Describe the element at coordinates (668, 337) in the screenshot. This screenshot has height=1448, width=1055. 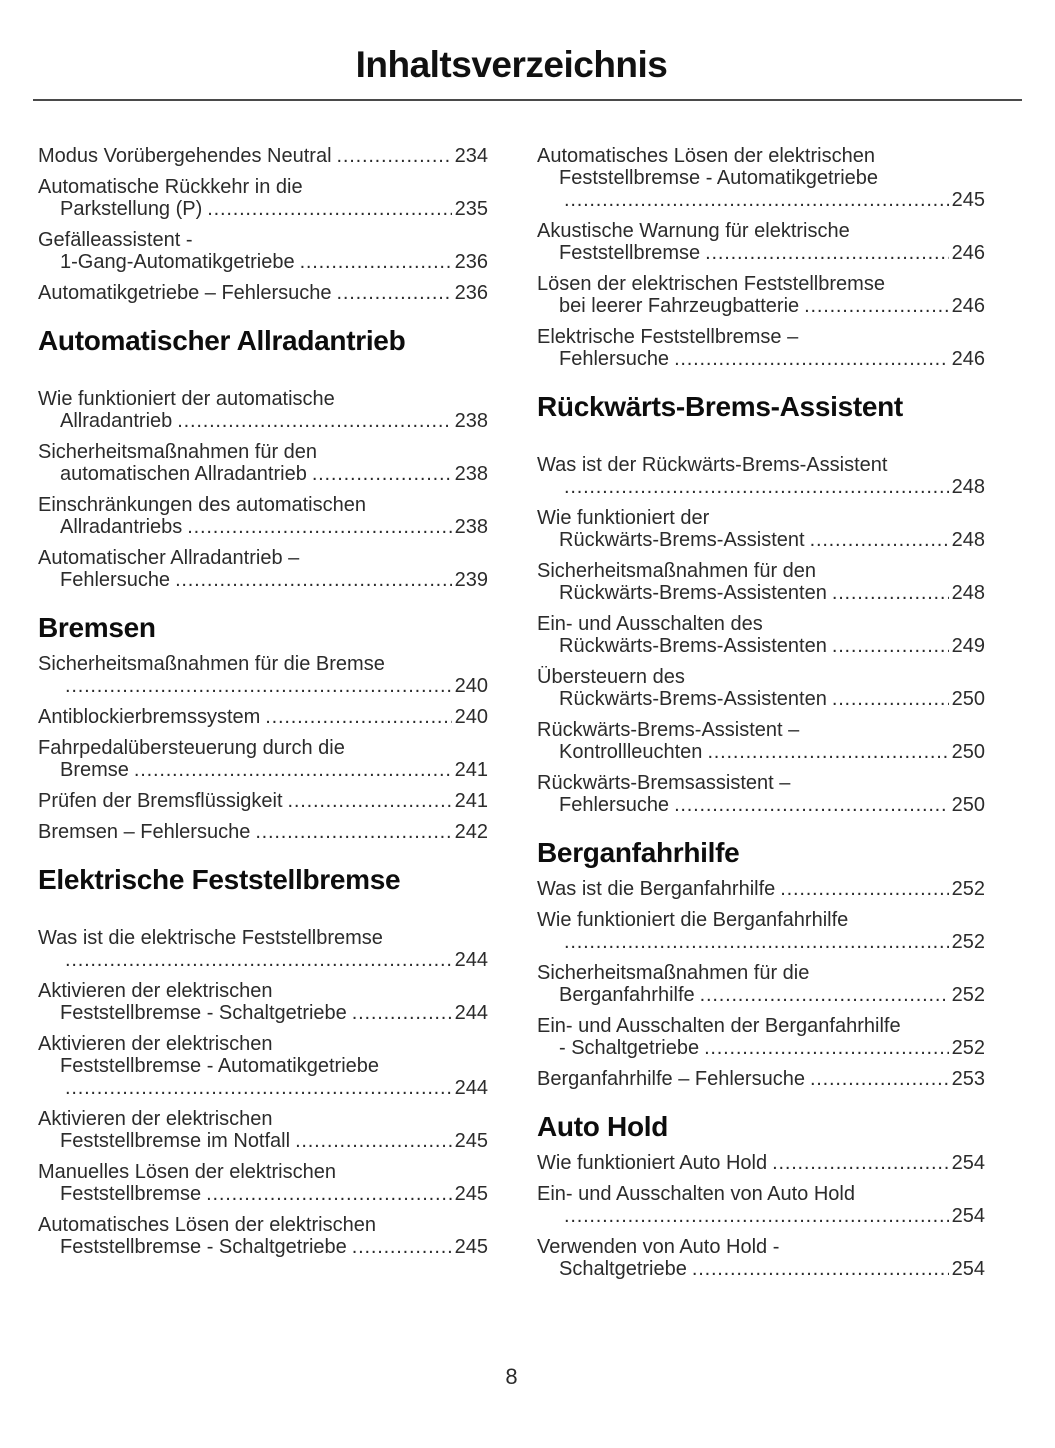
I see `toc-line-text: Elektrische Feststellbremse –` at that location.